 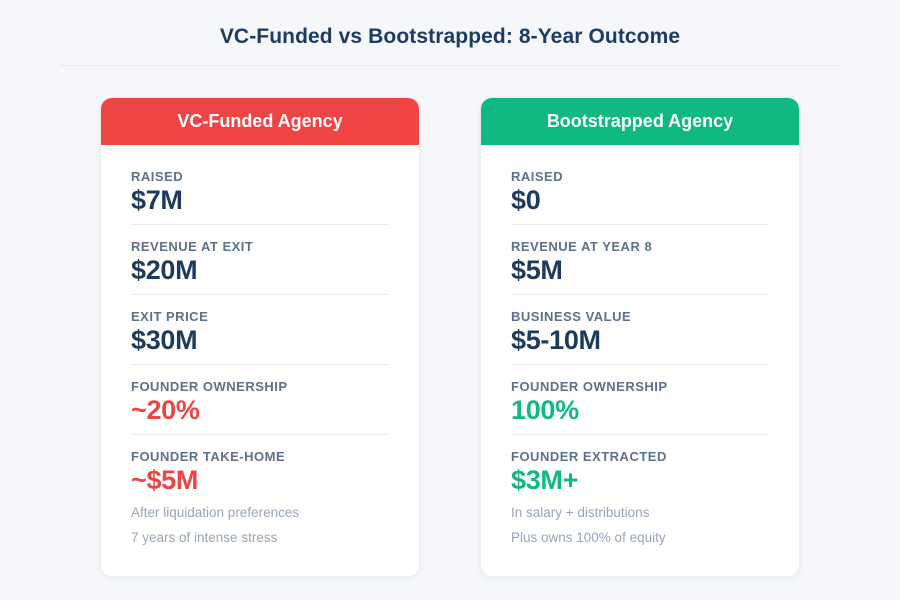 I want to click on stat-note: In salary + distributions, so click(x=580, y=512).